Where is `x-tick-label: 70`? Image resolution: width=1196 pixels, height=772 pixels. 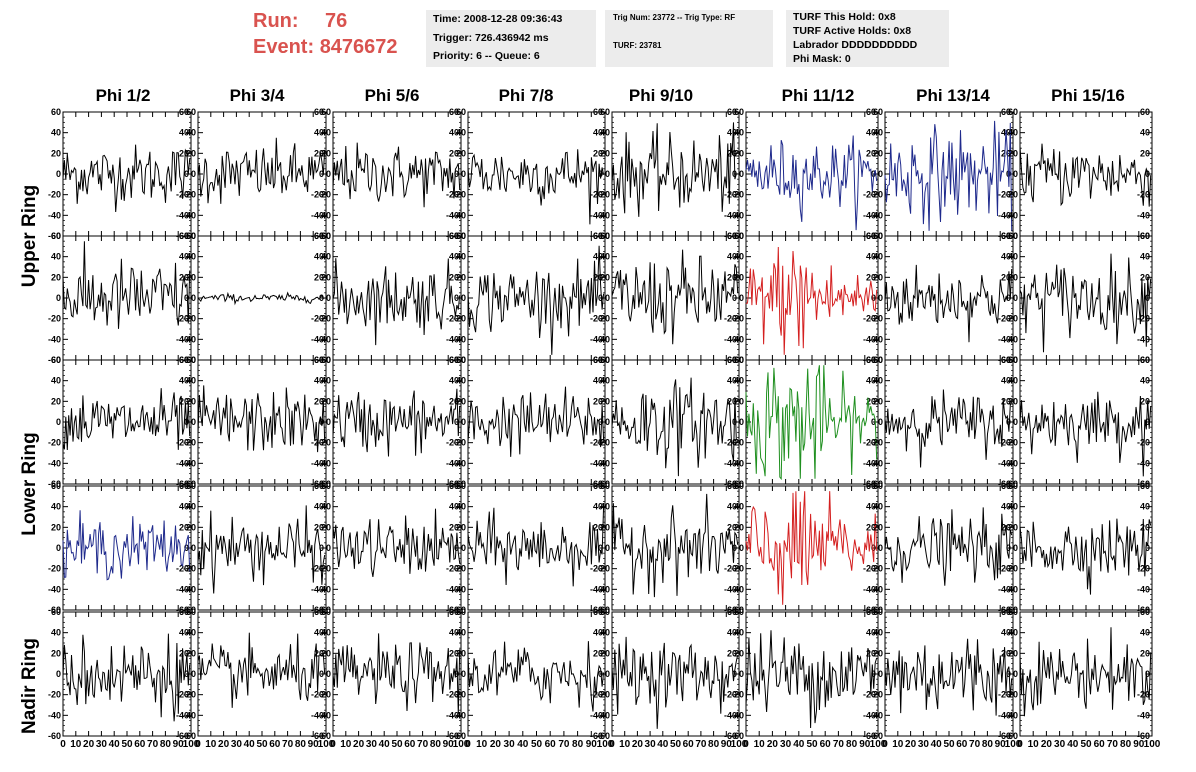 x-tick-label: 70 is located at coordinates (423, 744).